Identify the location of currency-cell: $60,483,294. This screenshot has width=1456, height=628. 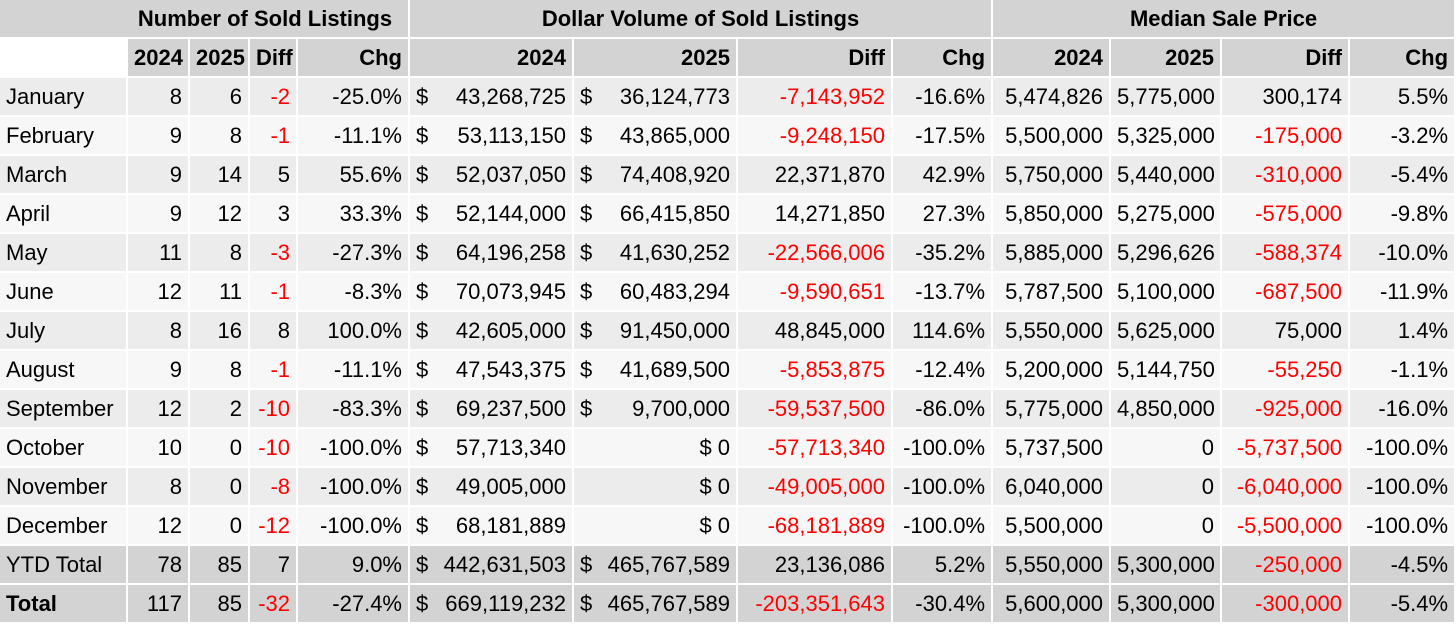
(656, 292).